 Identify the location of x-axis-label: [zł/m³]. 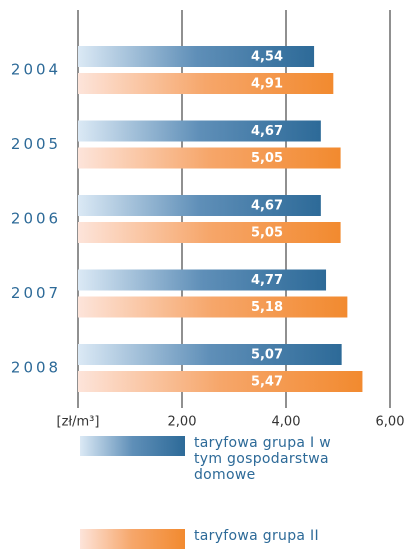
(78, 422).